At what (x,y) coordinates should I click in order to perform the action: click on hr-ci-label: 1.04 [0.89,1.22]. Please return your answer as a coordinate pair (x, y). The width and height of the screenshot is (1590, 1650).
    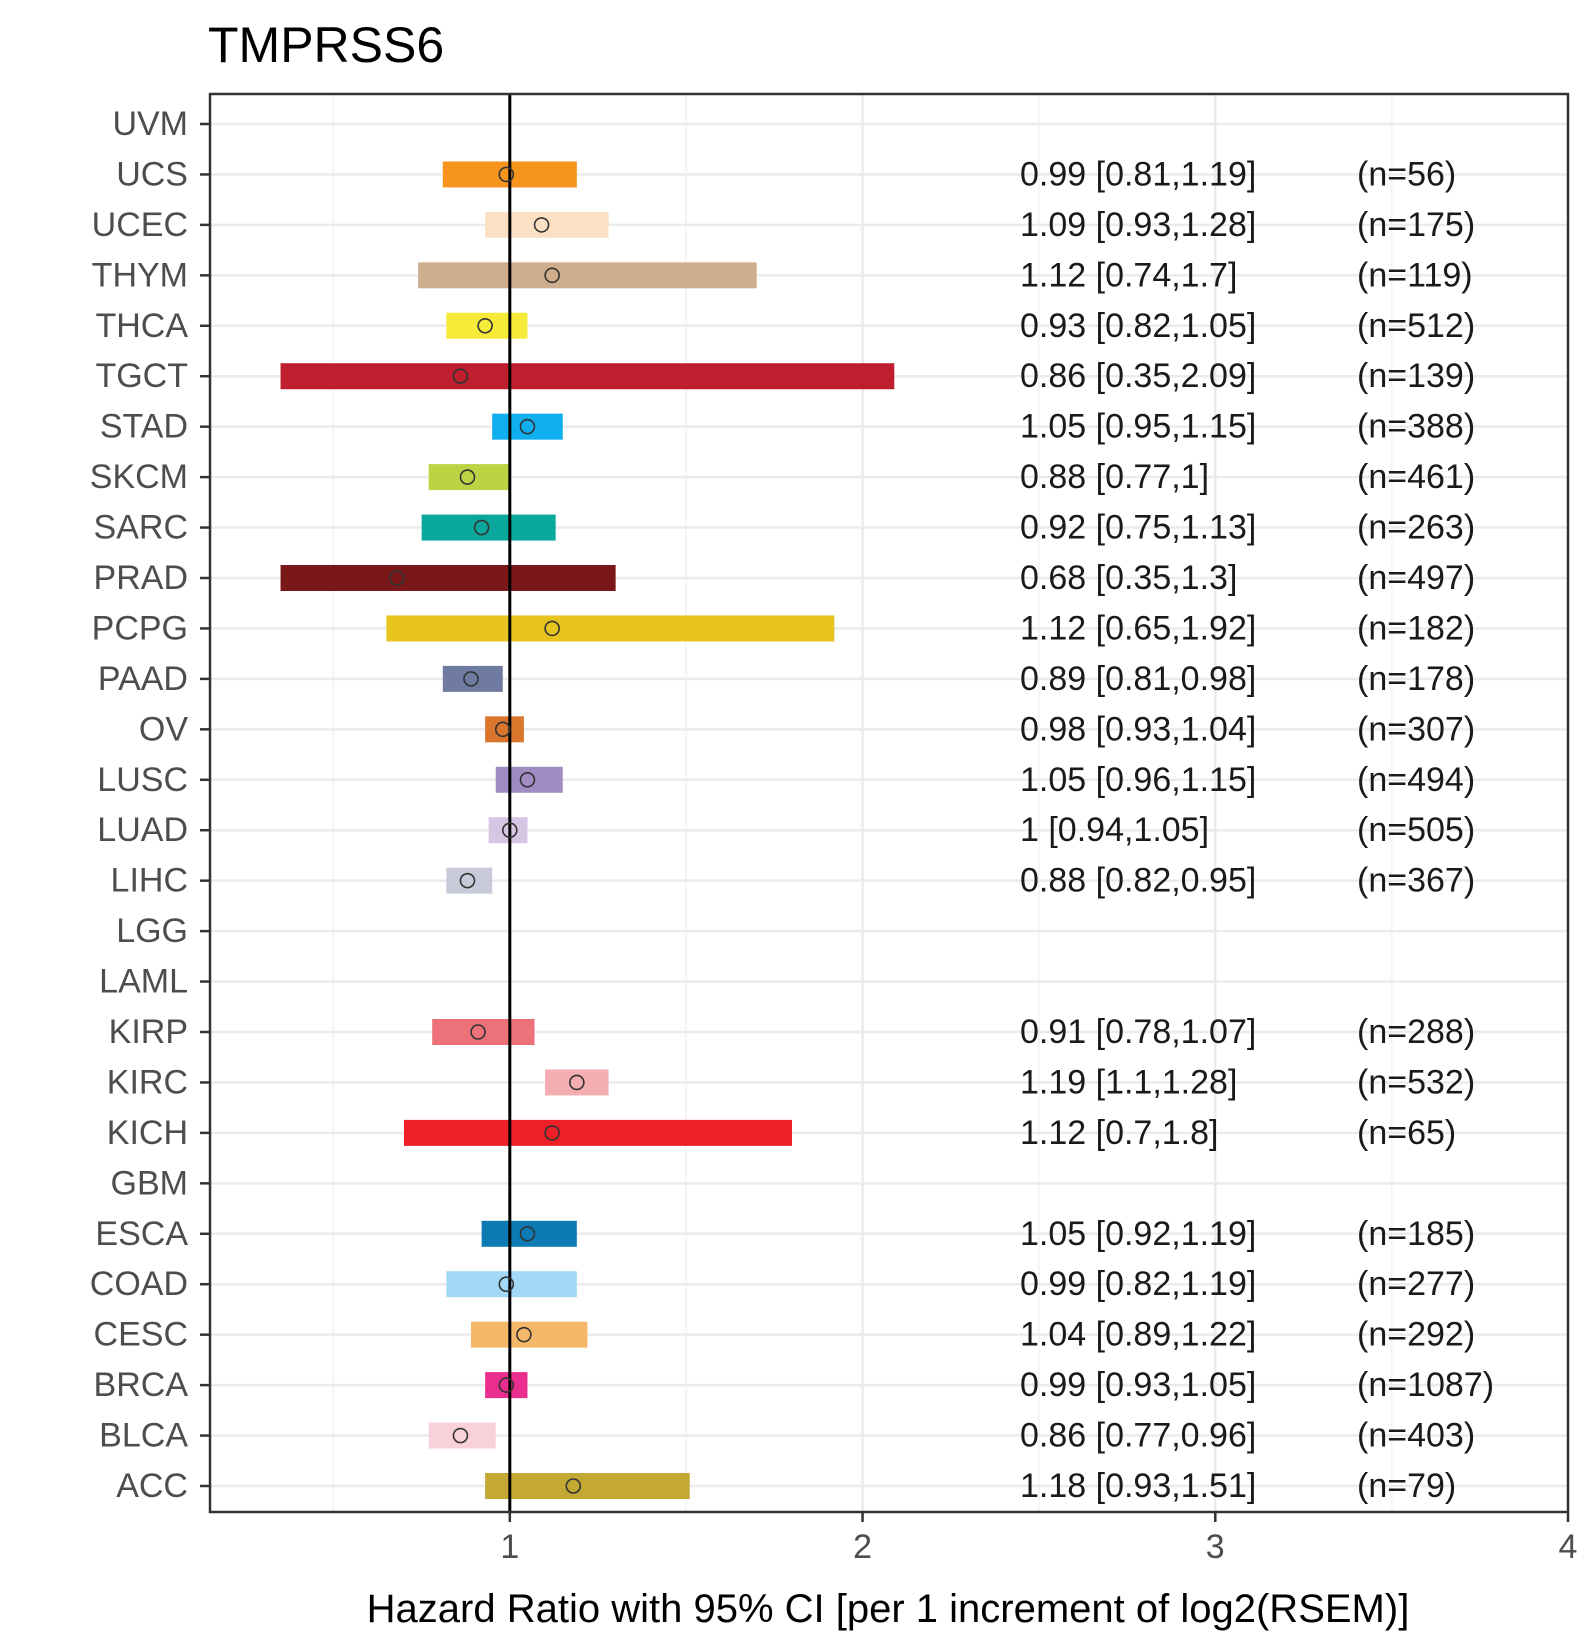
    Looking at the image, I should click on (1138, 1335).